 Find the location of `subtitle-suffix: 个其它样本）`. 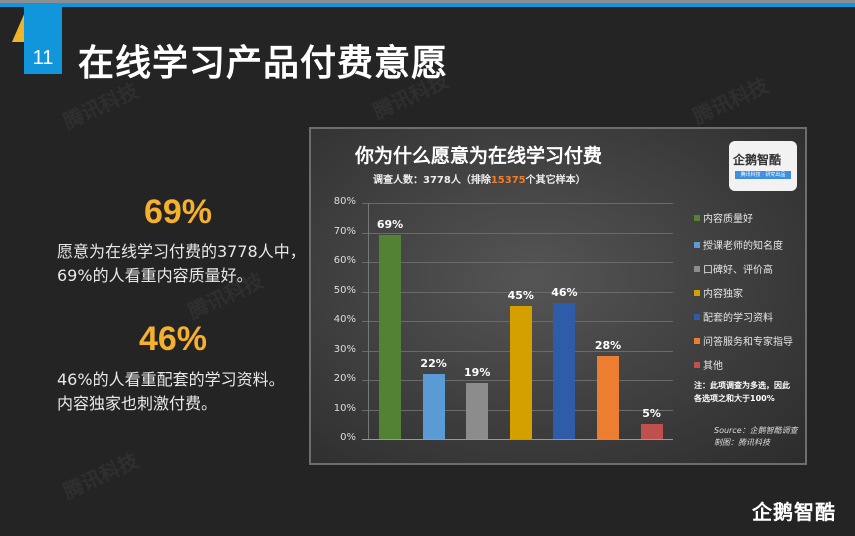

subtitle-suffix: 个其它样本） is located at coordinates (555, 180).